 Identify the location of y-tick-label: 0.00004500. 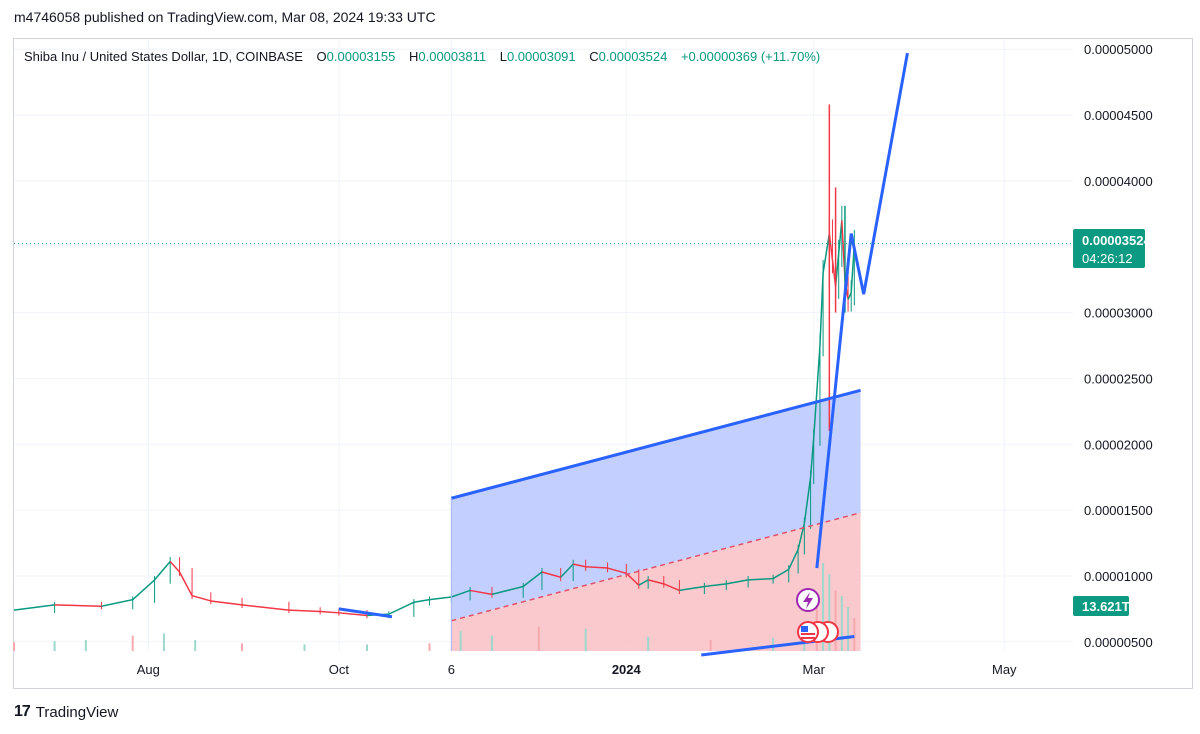
(1118, 115).